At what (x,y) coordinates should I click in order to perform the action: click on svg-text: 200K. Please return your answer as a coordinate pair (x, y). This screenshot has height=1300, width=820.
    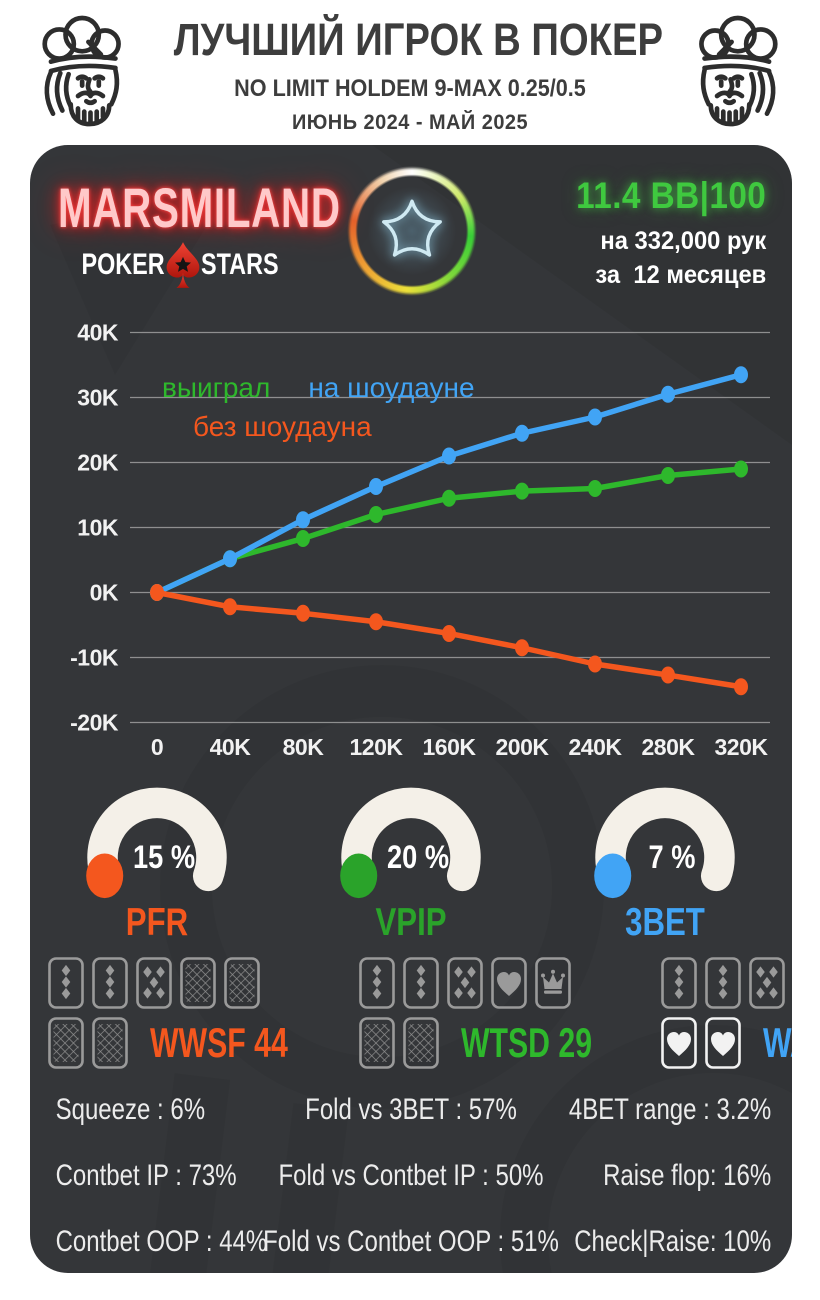
    Looking at the image, I should click on (523, 747).